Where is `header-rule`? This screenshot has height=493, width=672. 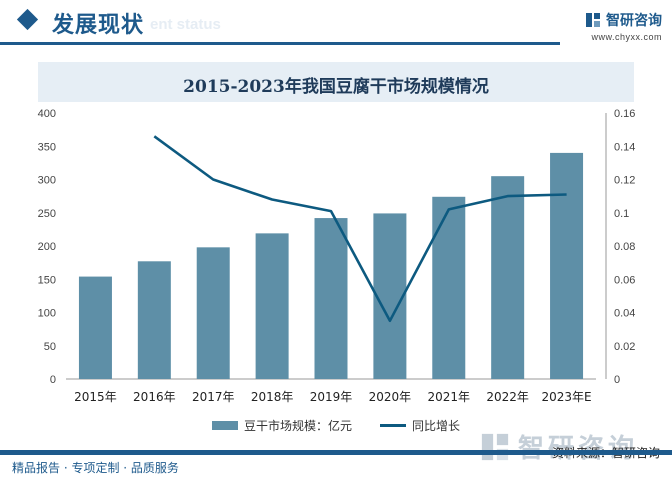 header-rule is located at coordinates (280, 43).